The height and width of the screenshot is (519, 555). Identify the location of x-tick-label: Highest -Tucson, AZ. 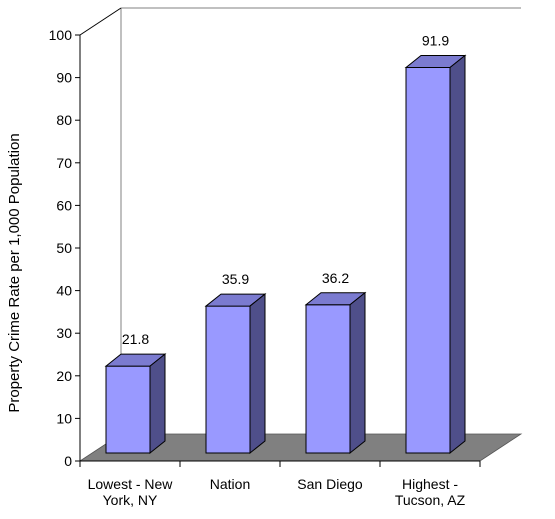
(430, 492).